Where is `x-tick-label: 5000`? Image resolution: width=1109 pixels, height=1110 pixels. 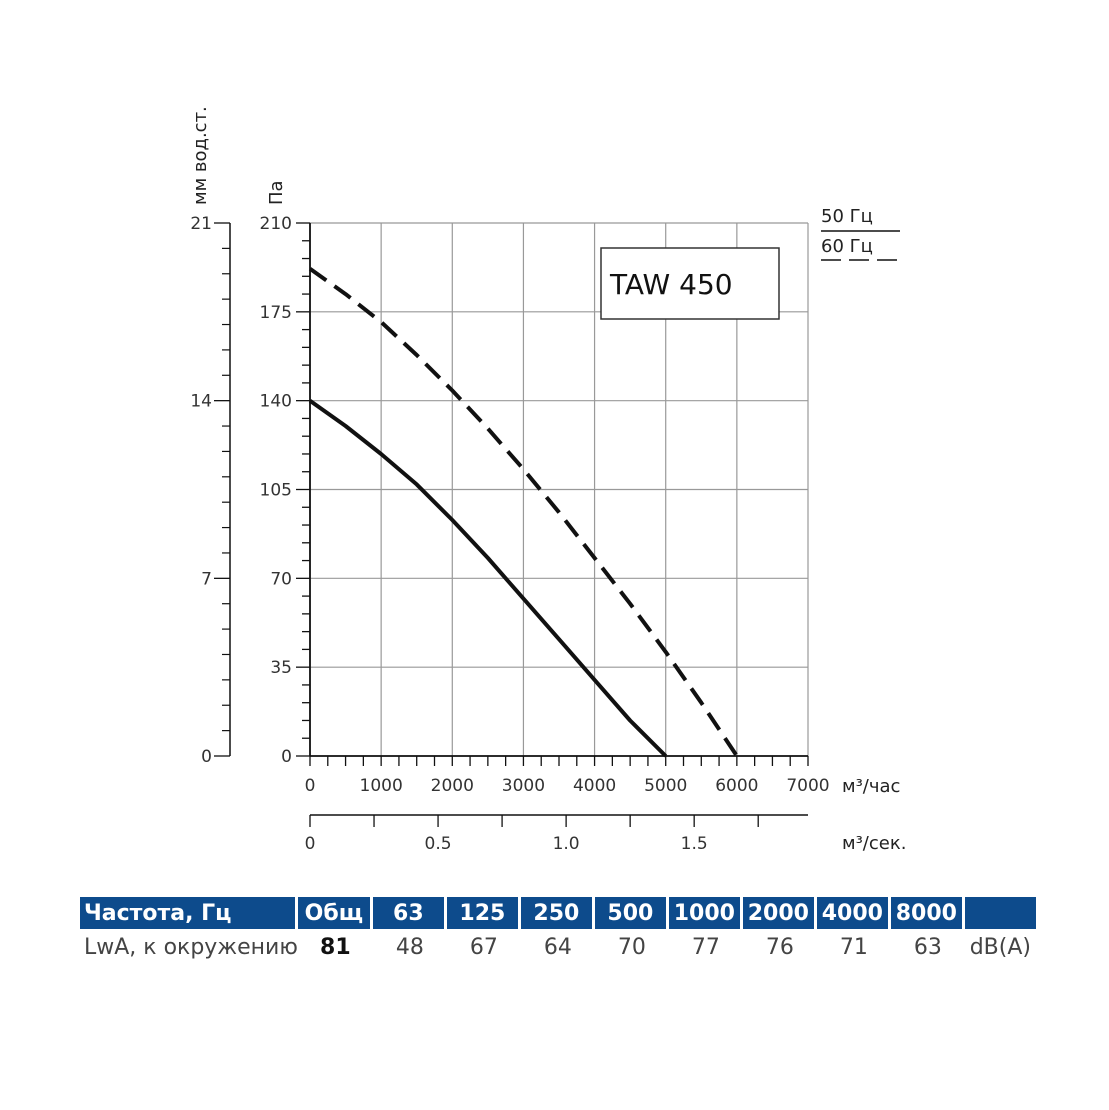 x-tick-label: 5000 is located at coordinates (665, 786).